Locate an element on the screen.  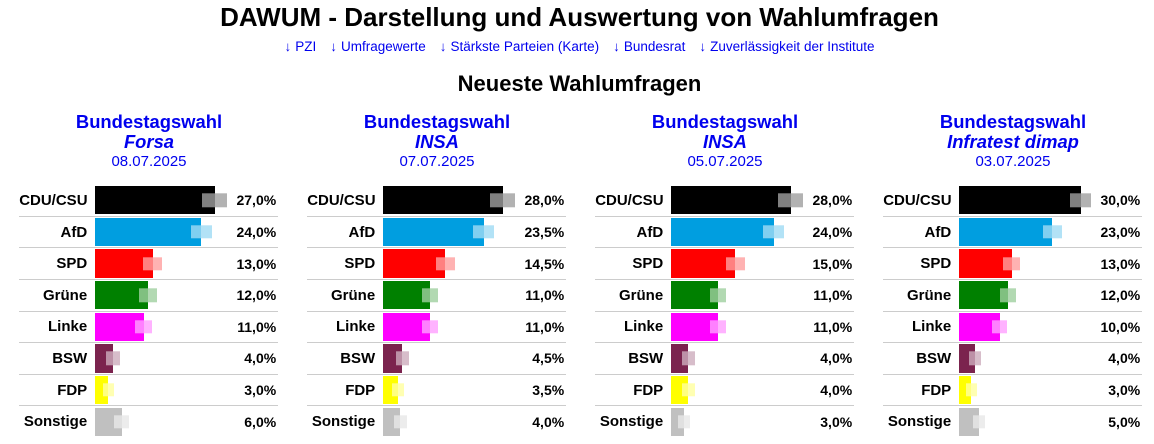
party-label: Sonstige is located at coordinates (919, 422).